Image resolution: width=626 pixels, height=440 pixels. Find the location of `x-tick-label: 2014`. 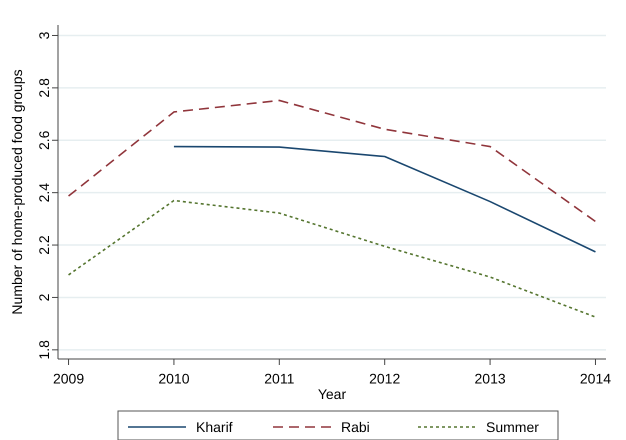

x-tick-label: 2014 is located at coordinates (596, 378).